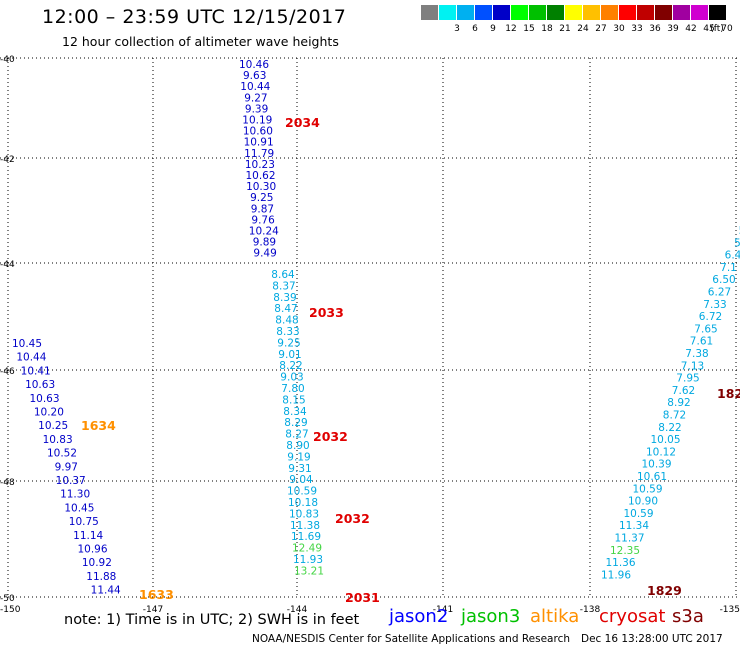  Describe the element at coordinates (691, 29) in the screenshot. I see `color-scale-label: 42` at that location.